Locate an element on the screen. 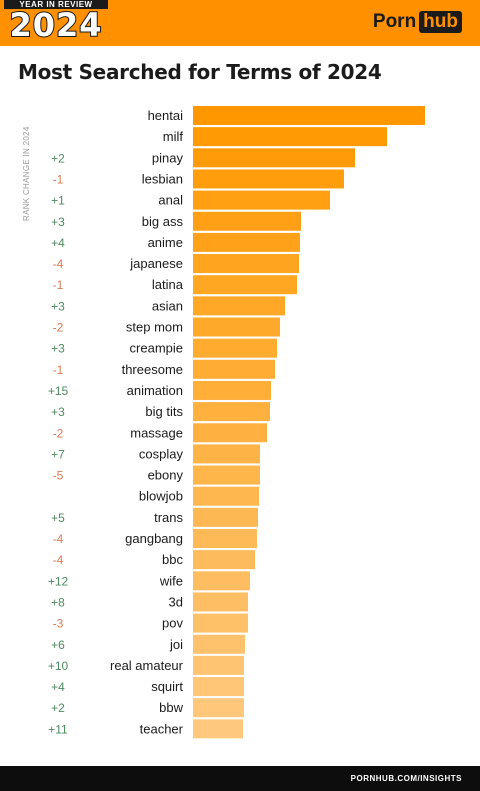 The height and width of the screenshot is (791, 480). bar-lesbian is located at coordinates (268, 179).